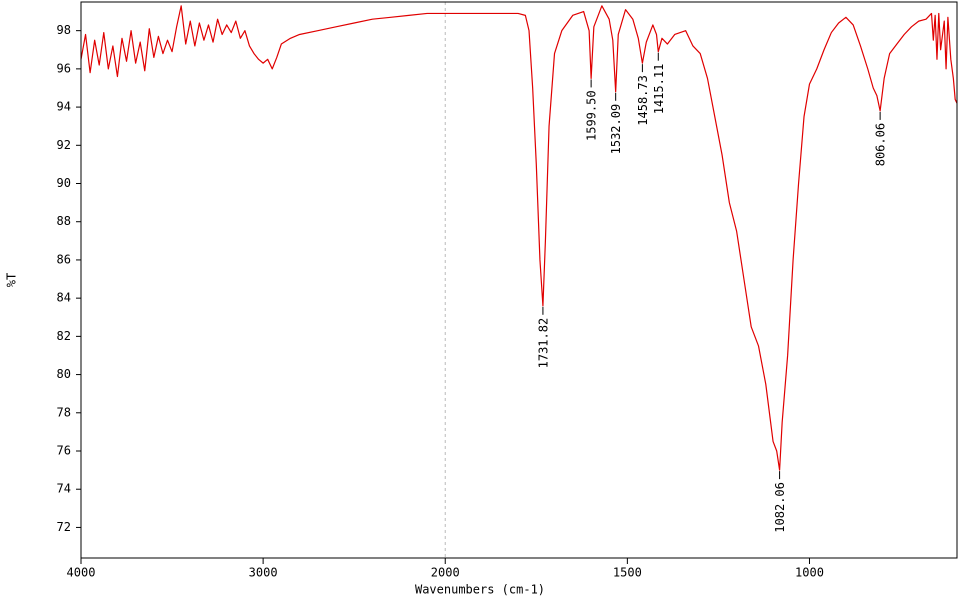  Describe the element at coordinates (616, 129) in the screenshot. I see `peak-label: 1532.09` at that location.